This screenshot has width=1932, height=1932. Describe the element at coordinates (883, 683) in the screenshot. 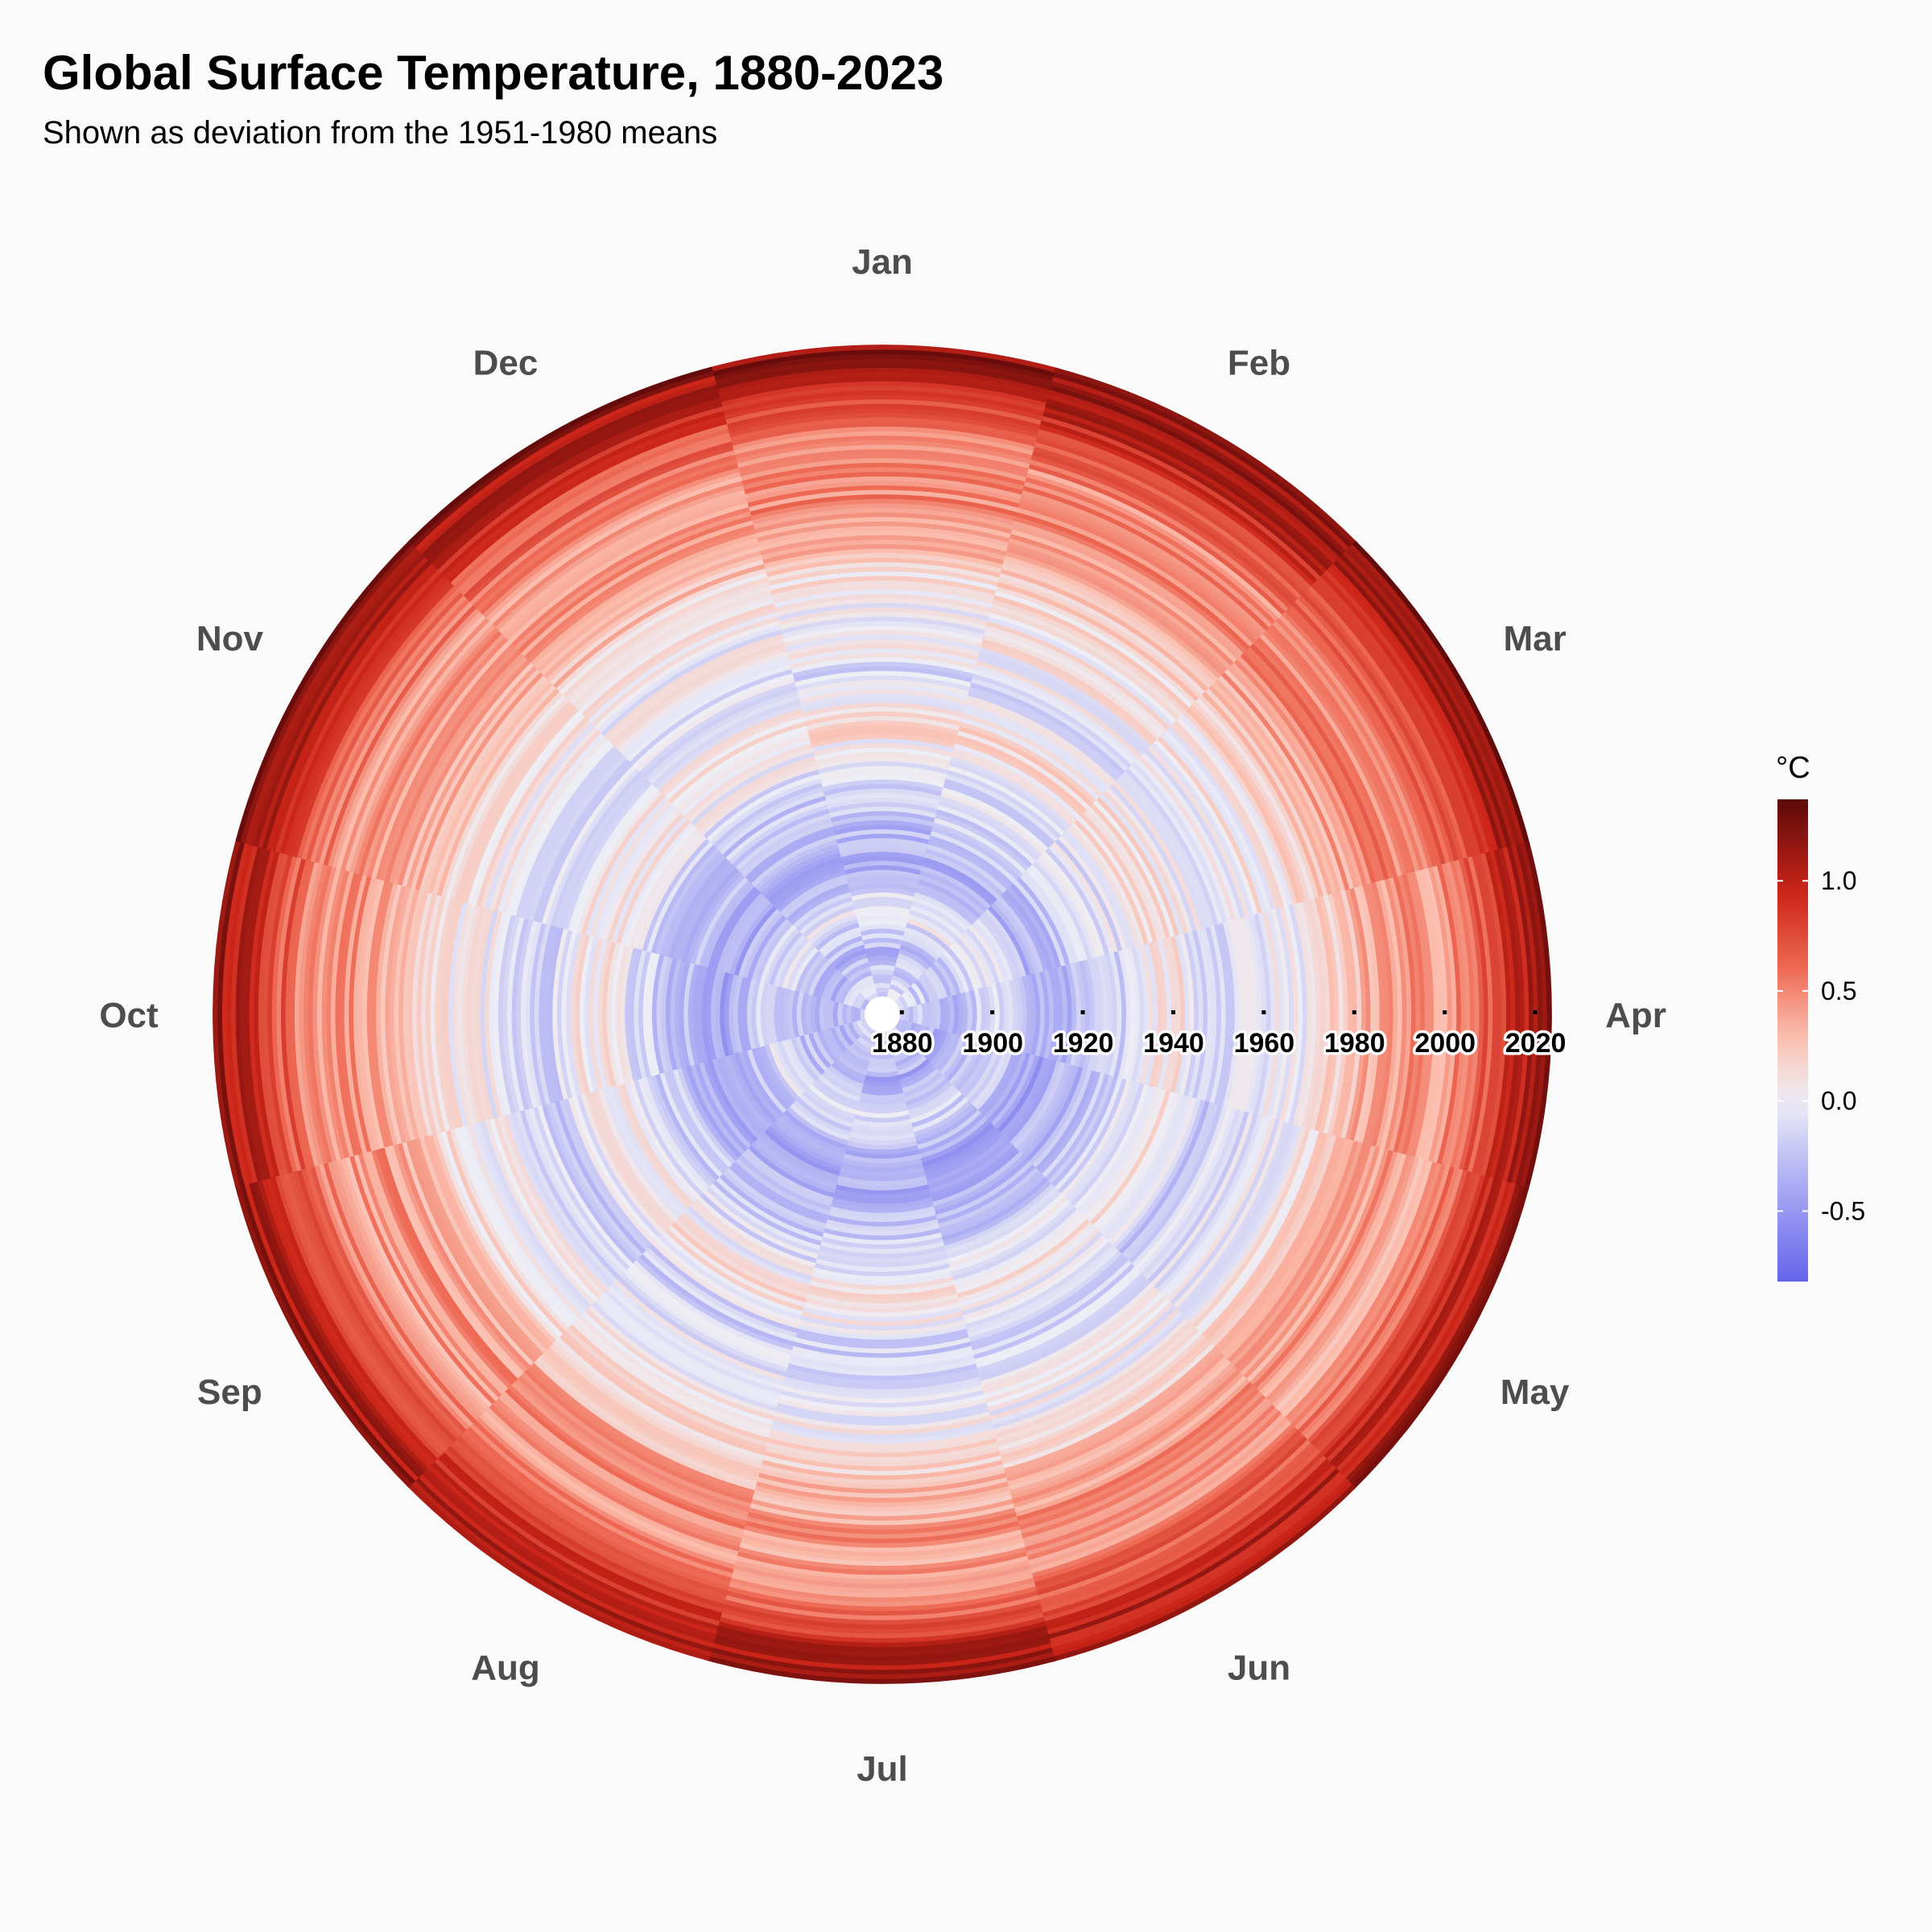

I see `cell-1950-jan` at that location.